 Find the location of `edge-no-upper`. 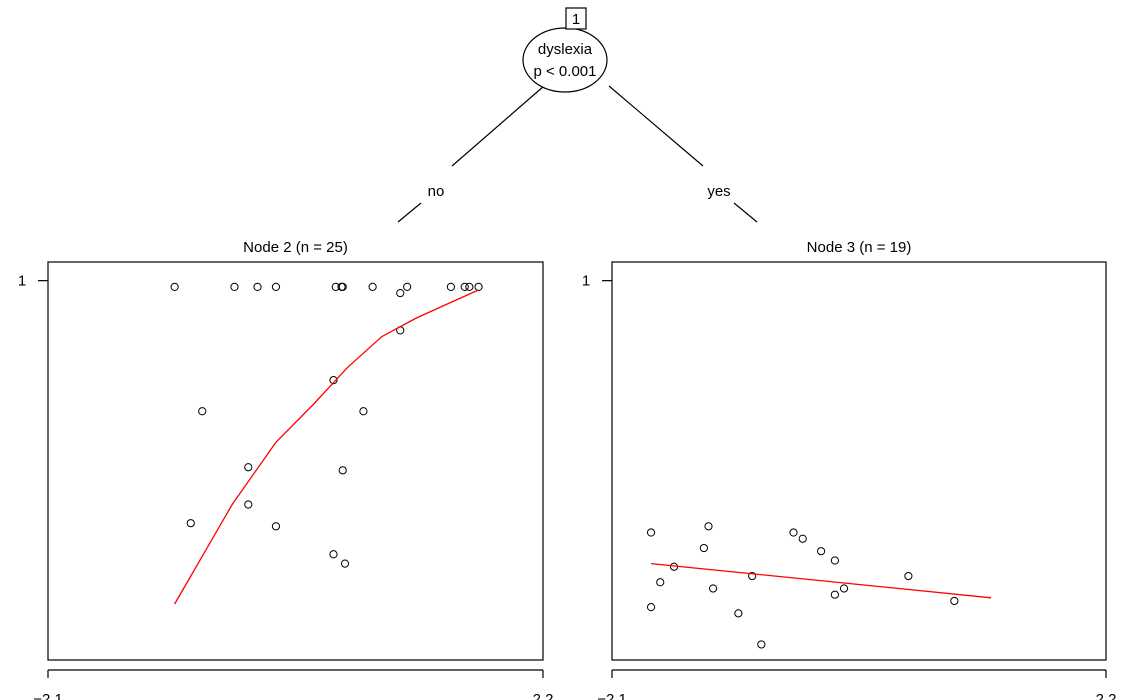

edge-no-upper is located at coordinates (498, 126).